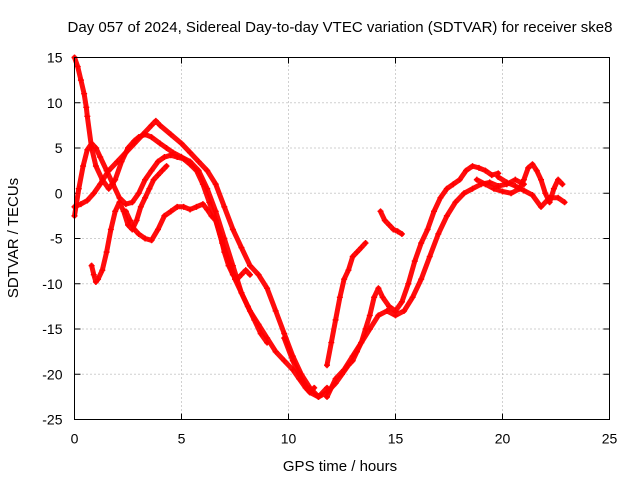  Describe the element at coordinates (13, 238) in the screenshot. I see `y-axis-label: SDTVAR / TECUs` at that location.